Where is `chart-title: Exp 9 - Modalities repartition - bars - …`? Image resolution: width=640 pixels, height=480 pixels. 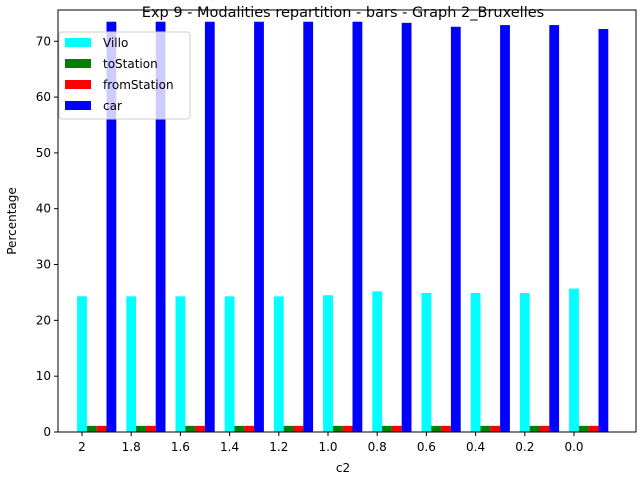
chart-title: Exp 9 - Modalities repartition - bars - … is located at coordinates (343, 13).